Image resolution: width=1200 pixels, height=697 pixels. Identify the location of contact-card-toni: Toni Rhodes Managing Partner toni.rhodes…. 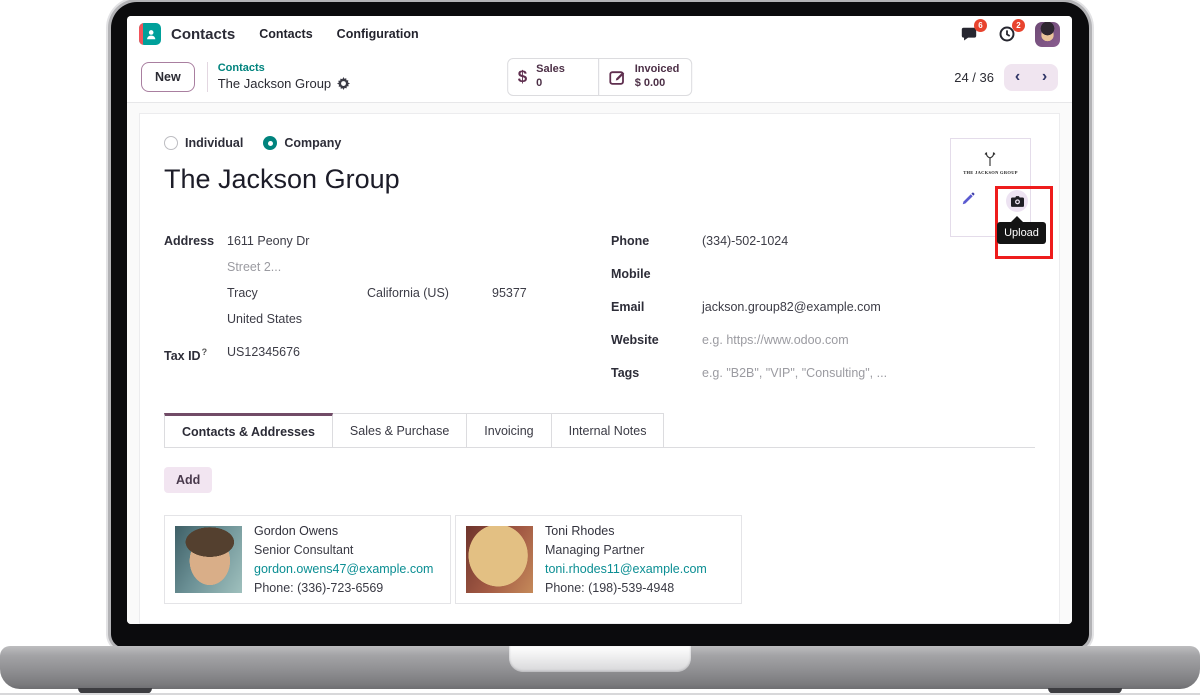
(598, 559).